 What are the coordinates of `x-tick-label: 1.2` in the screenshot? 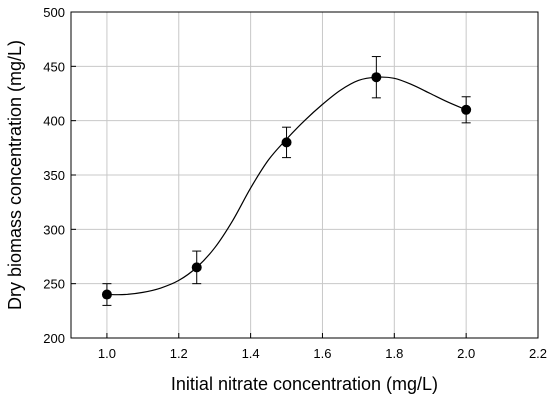 It's located at (179, 353).